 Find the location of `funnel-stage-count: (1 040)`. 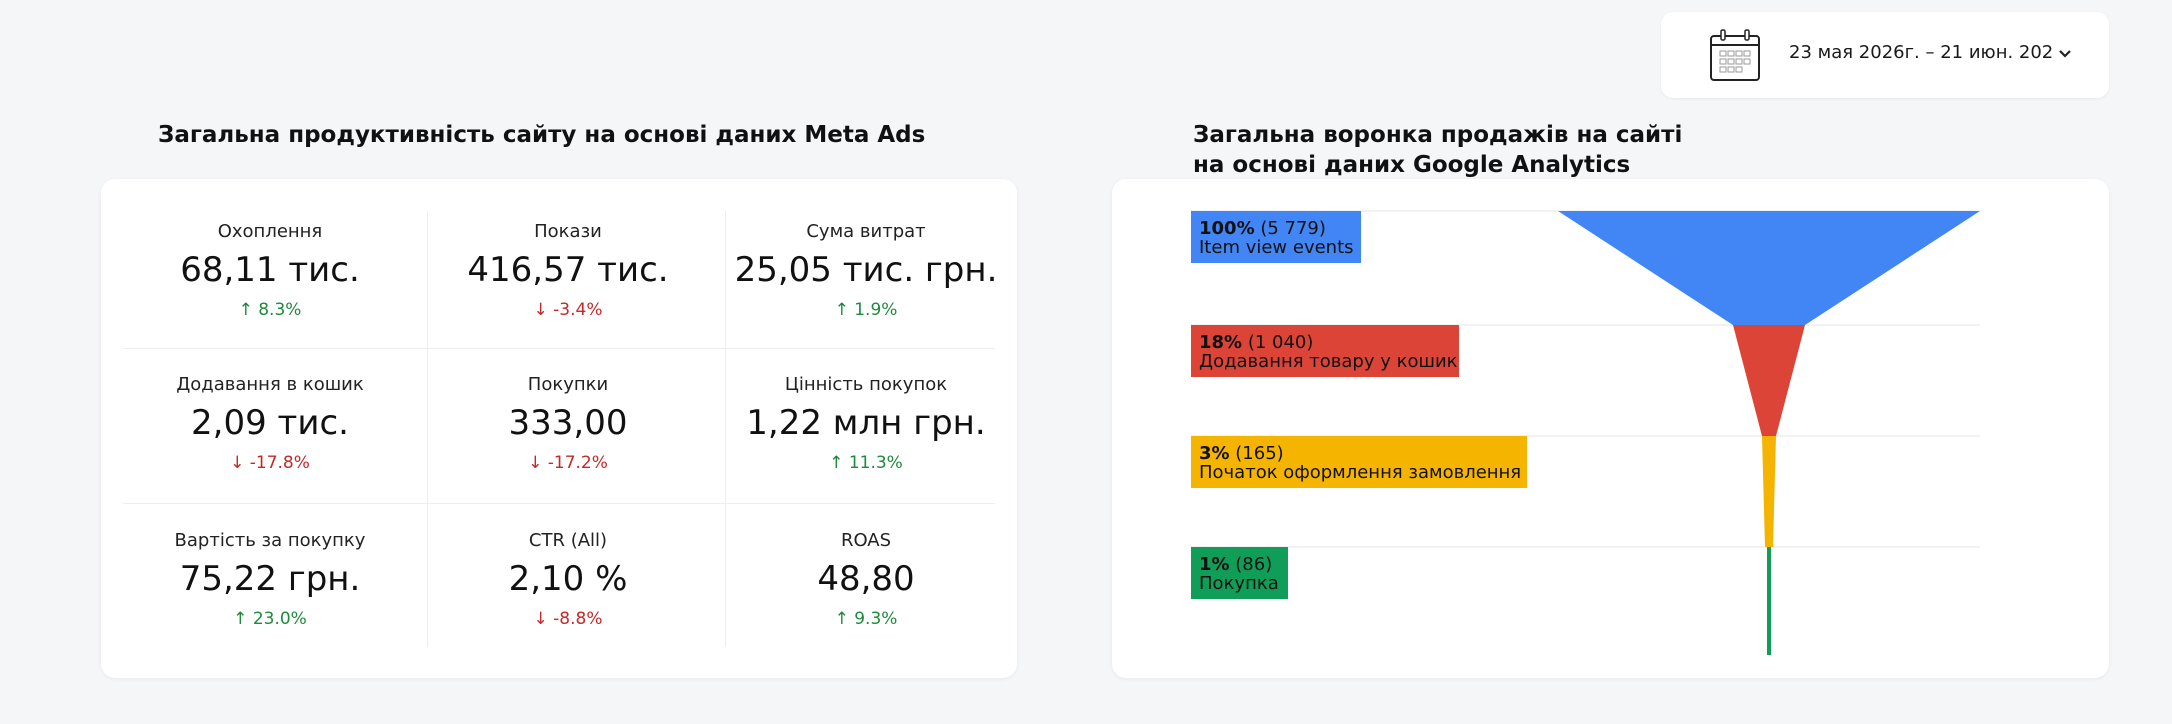

funnel-stage-count: (1 040) is located at coordinates (1278, 342).